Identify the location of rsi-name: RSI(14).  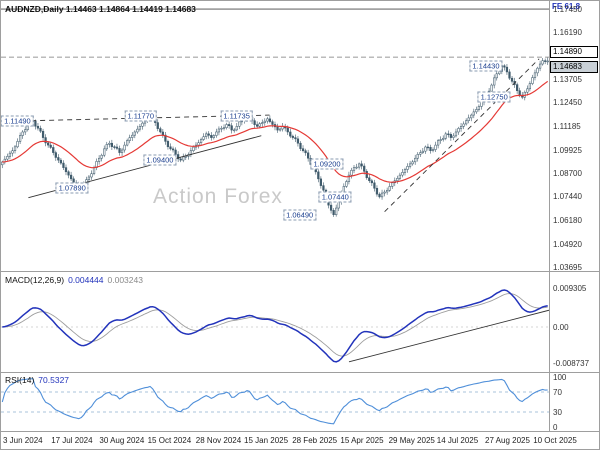
(20, 380).